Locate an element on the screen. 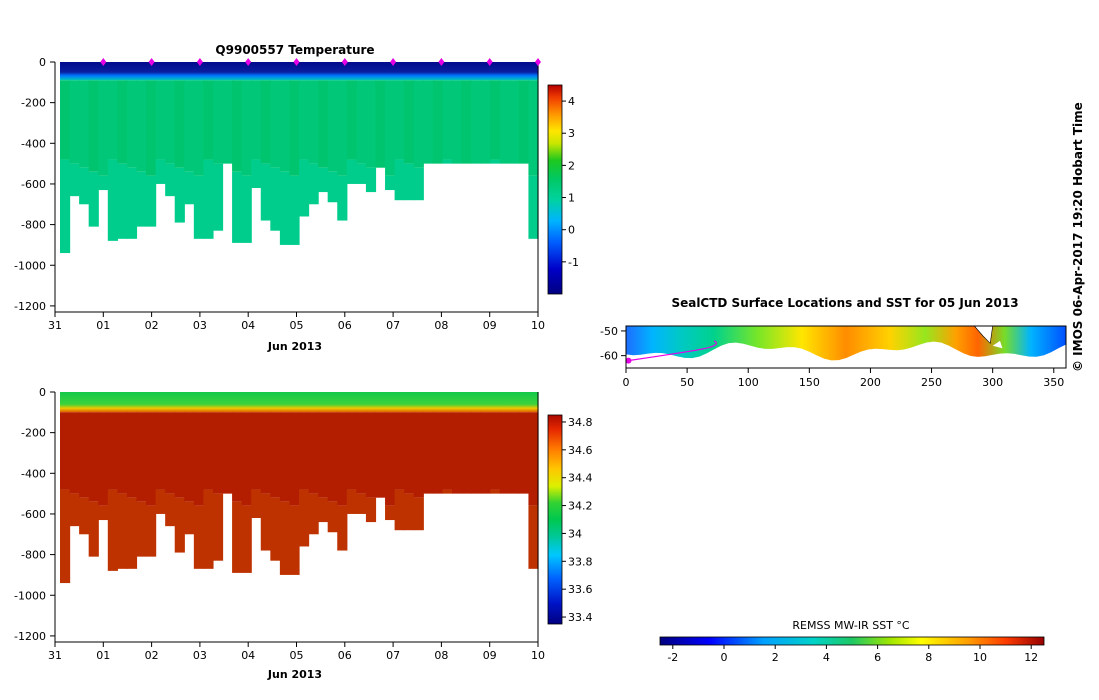  map-x-tick-label: 200 is located at coordinates (870, 382).